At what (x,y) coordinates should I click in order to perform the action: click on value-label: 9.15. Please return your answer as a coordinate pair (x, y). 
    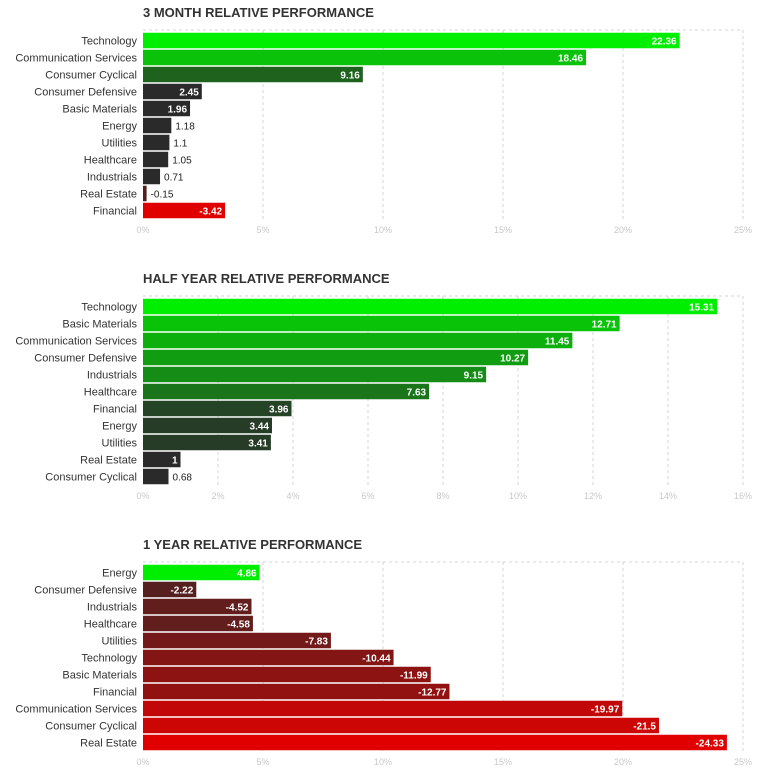
    Looking at the image, I should click on (474, 376).